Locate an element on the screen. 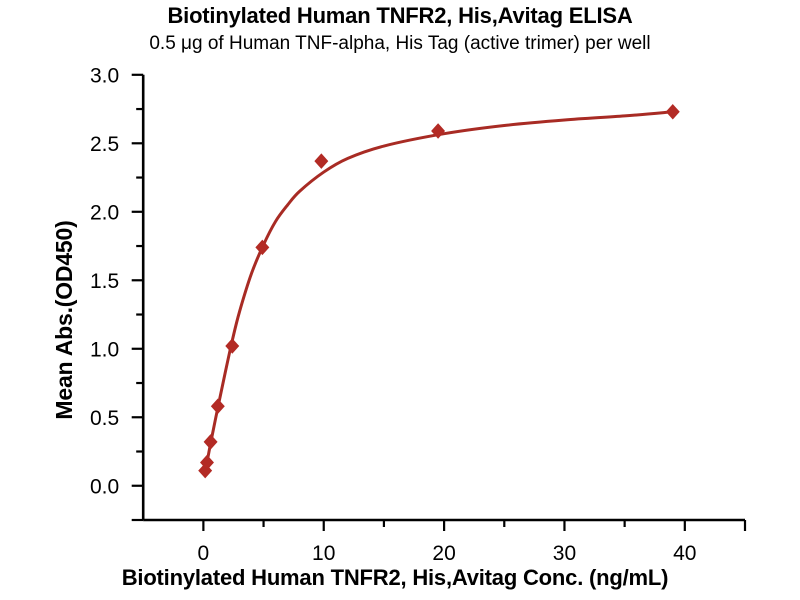 The image size is (800, 600). x-tick-label: 10 is located at coordinates (323, 553).